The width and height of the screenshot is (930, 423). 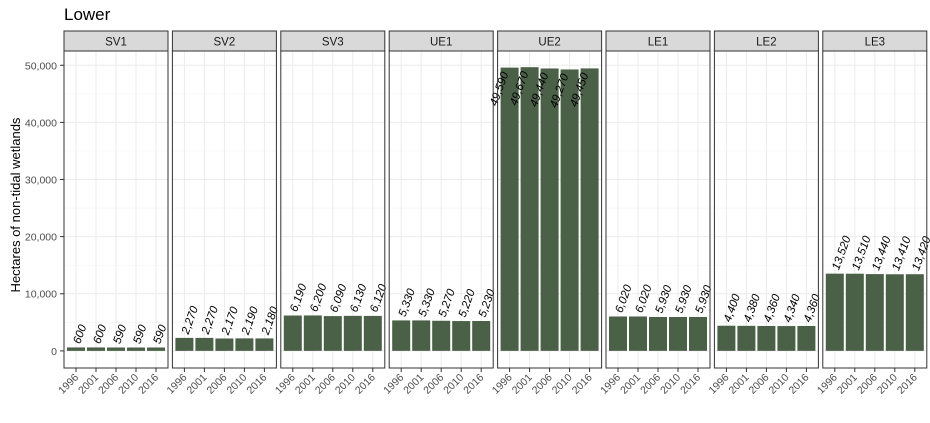 What do you see at coordinates (211, 320) in the screenshot?
I see `bar-value-label: 2,270` at bounding box center [211, 320].